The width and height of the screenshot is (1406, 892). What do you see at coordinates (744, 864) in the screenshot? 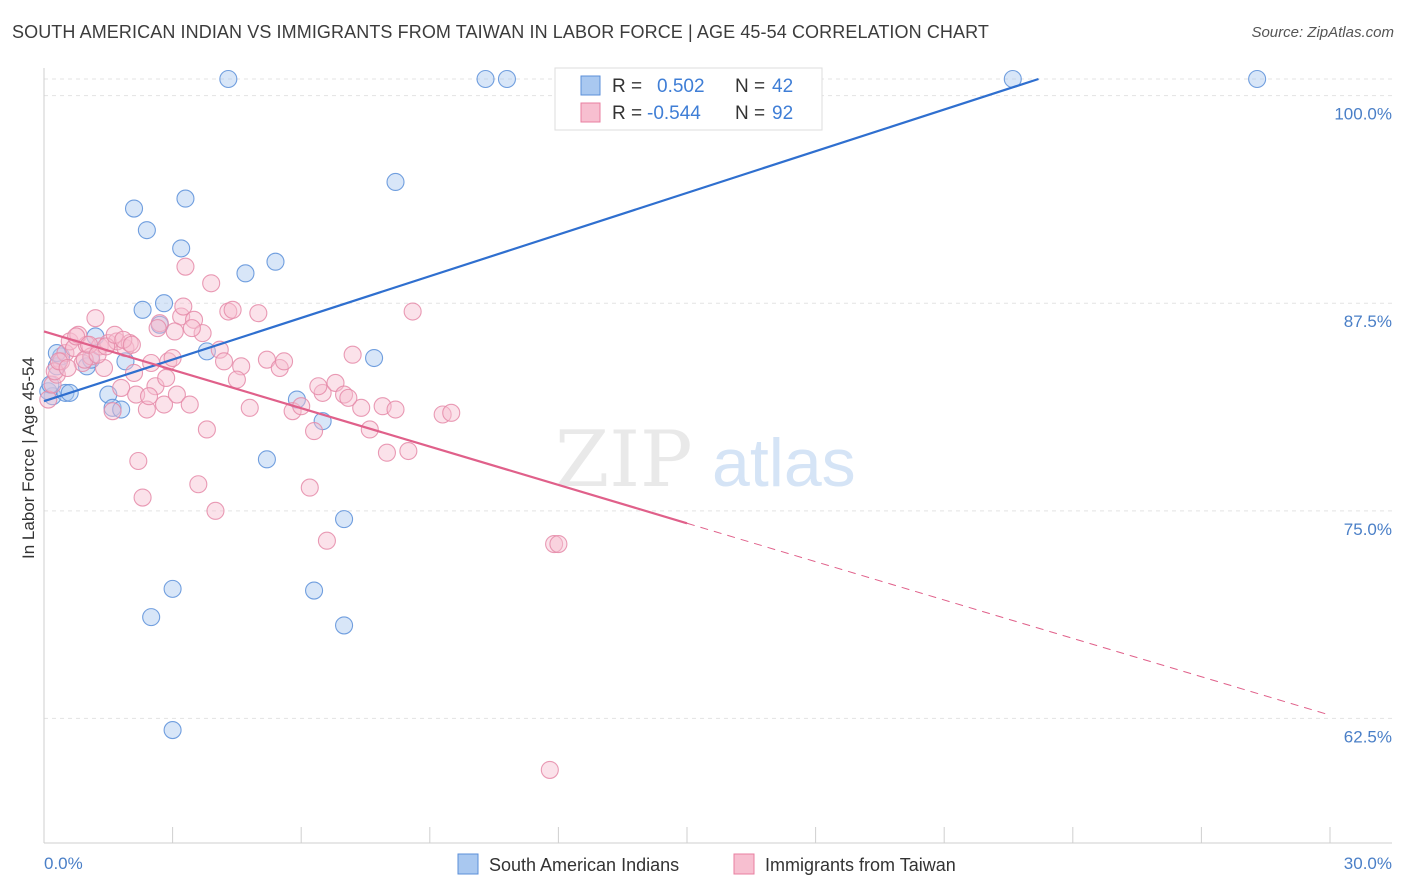
I see `legend-swatch-immigrants-from-taiwan` at bounding box center [744, 864].